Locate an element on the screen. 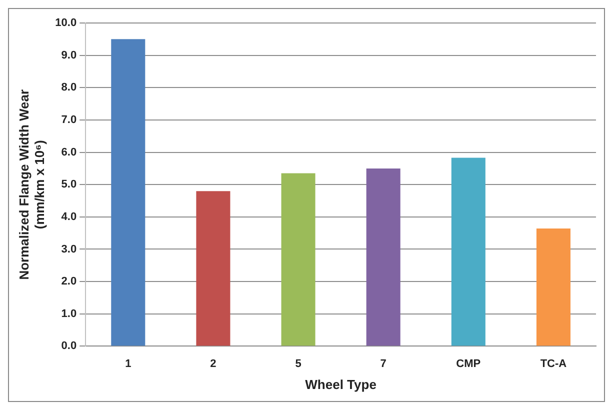  x-tick-label: 5 is located at coordinates (298, 364).